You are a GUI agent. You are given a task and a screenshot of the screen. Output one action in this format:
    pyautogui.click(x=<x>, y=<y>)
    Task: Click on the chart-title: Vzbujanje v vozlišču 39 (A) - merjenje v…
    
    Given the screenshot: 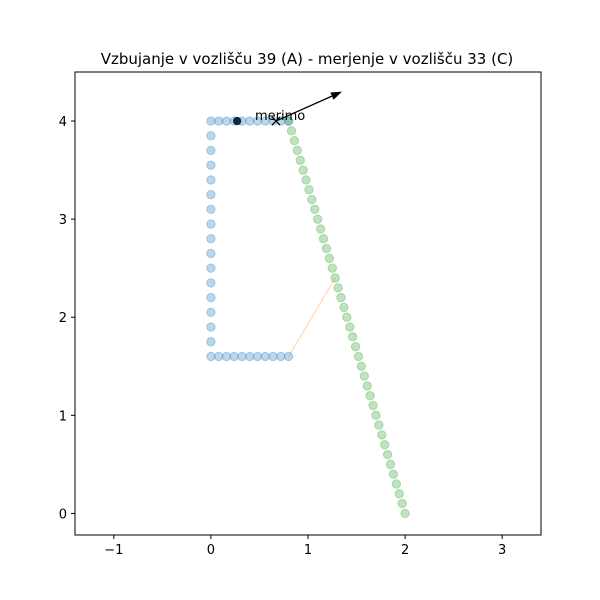 What is the action you would take?
    pyautogui.click(x=307, y=59)
    